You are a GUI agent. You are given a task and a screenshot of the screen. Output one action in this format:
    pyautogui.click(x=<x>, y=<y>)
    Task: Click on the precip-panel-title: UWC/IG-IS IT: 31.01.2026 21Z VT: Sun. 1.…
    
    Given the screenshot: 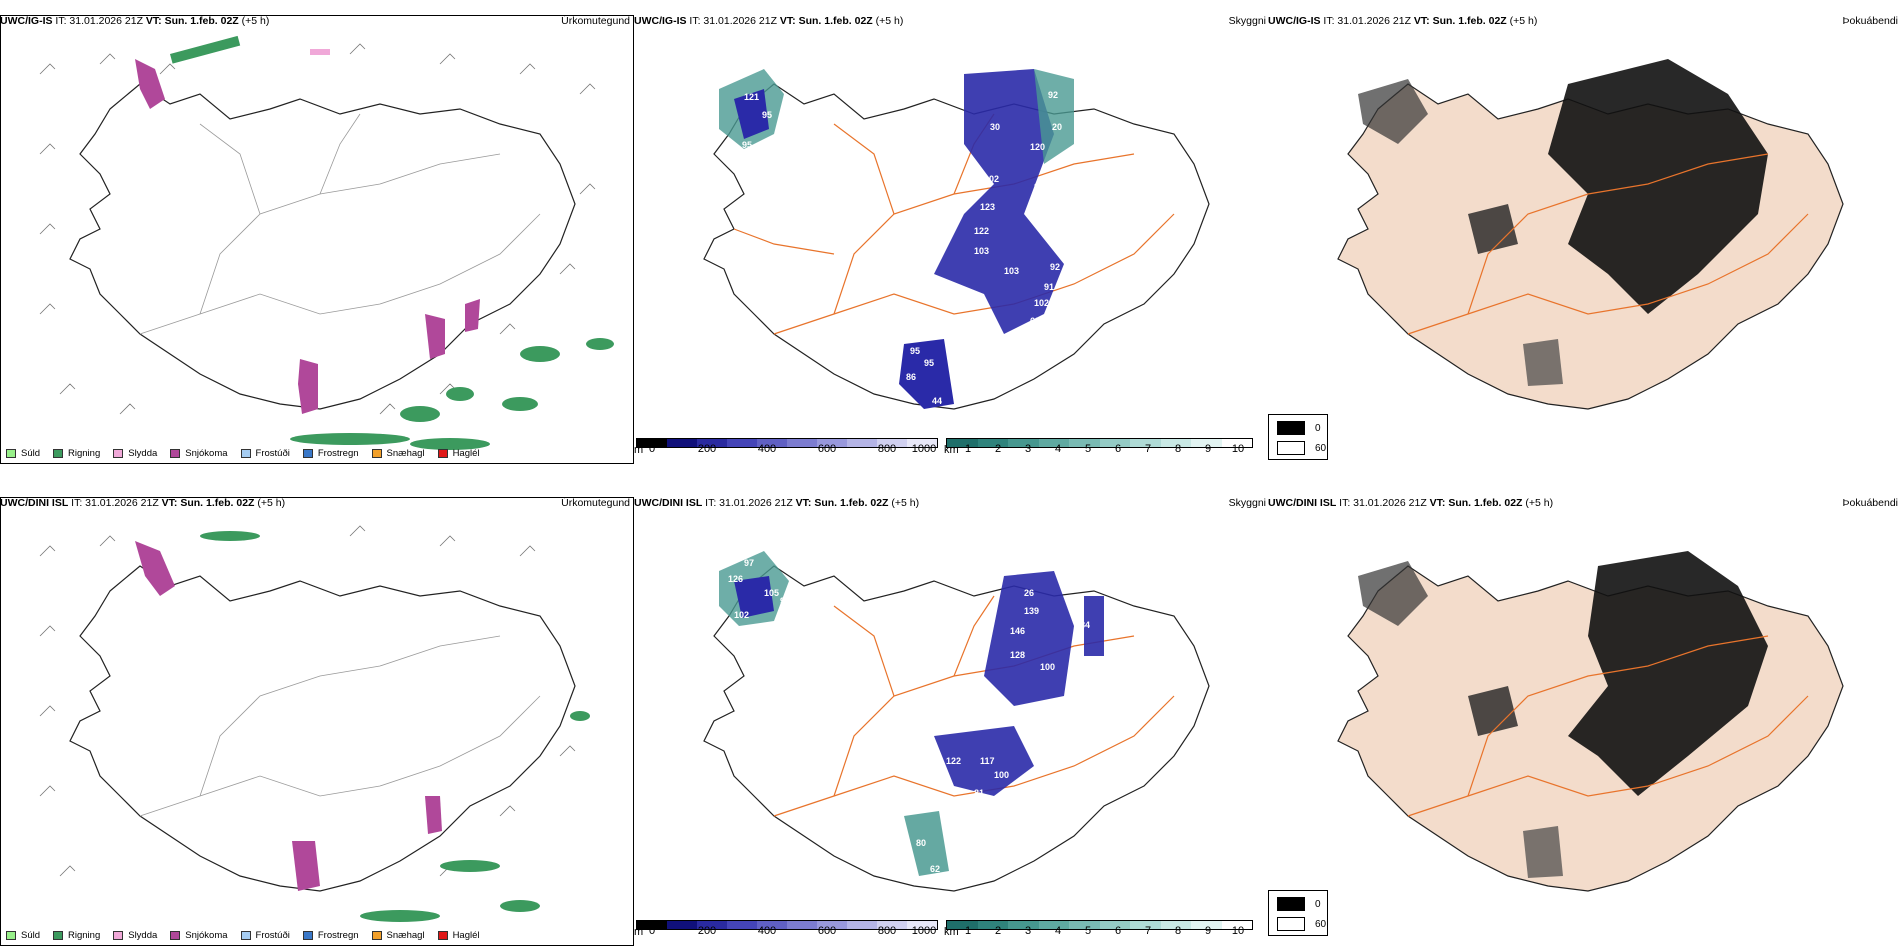 What is the action you would take?
    pyautogui.click(x=135, y=21)
    